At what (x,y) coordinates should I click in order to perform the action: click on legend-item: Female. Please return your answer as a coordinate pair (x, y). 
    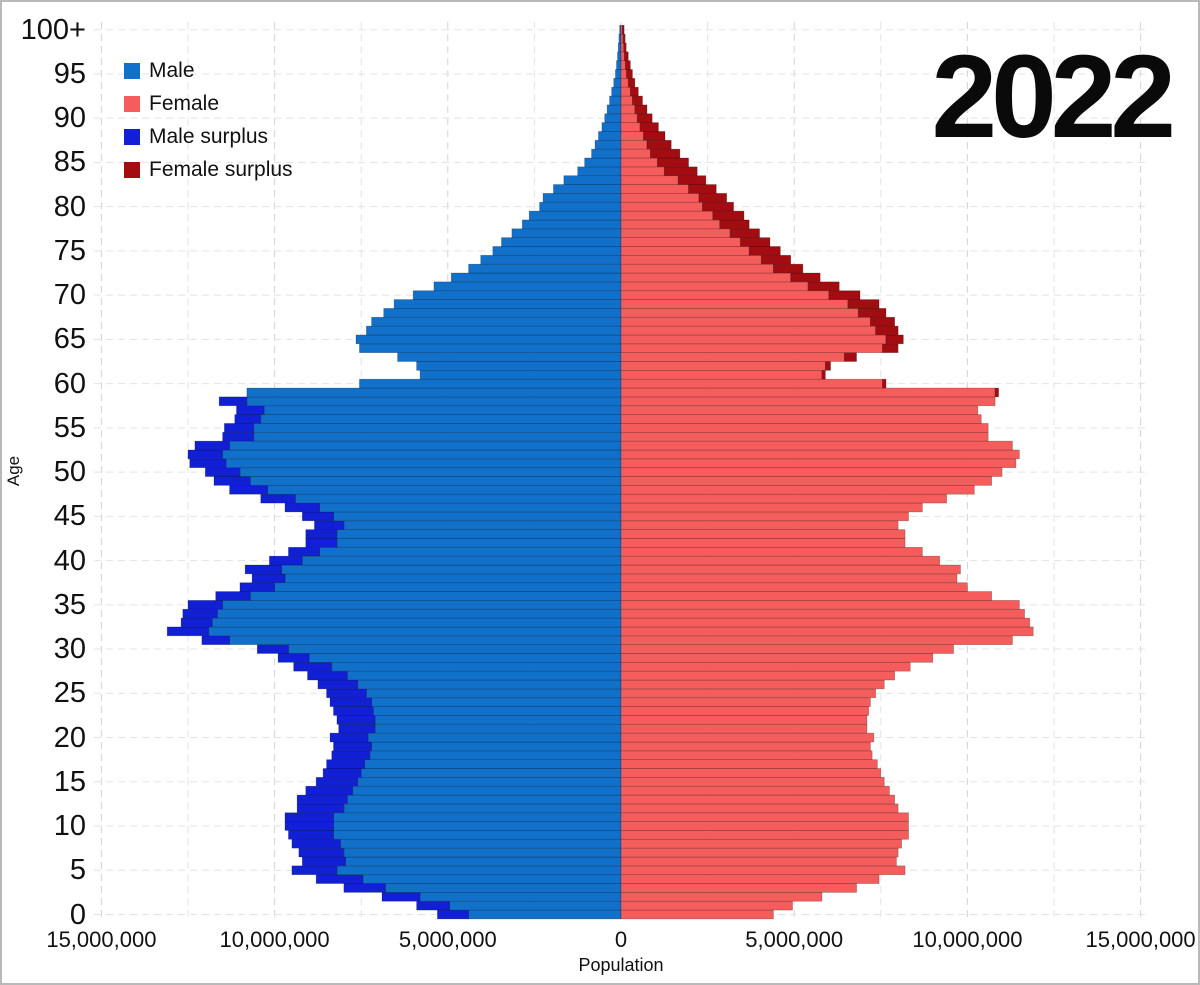
    Looking at the image, I should click on (208, 103).